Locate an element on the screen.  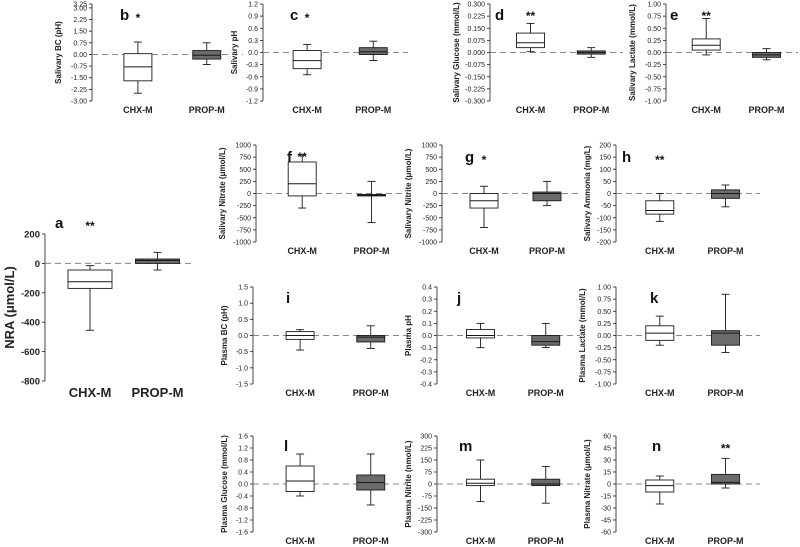
y-tick-label: 0.300 is located at coordinates (476, 5).